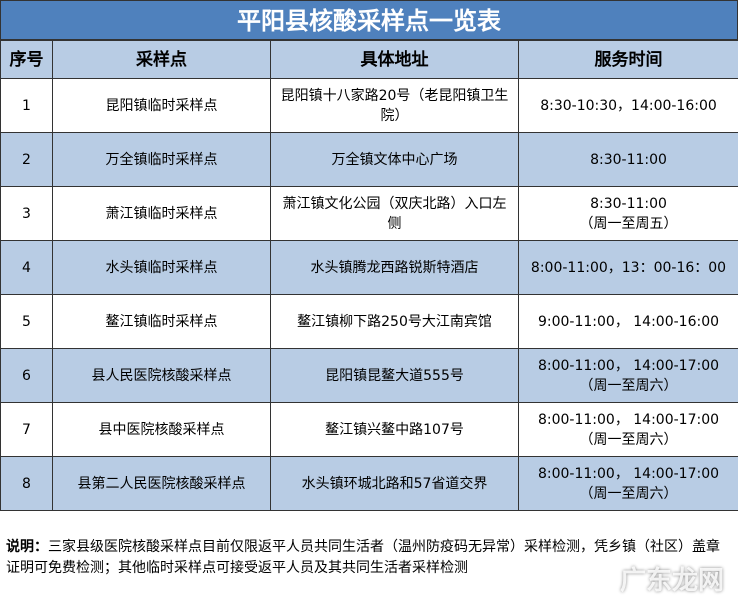 The height and width of the screenshot is (603, 738). What do you see at coordinates (394, 267) in the screenshot?
I see `address-cell: 水头镇腾龙西路锐斯特酒店` at bounding box center [394, 267].